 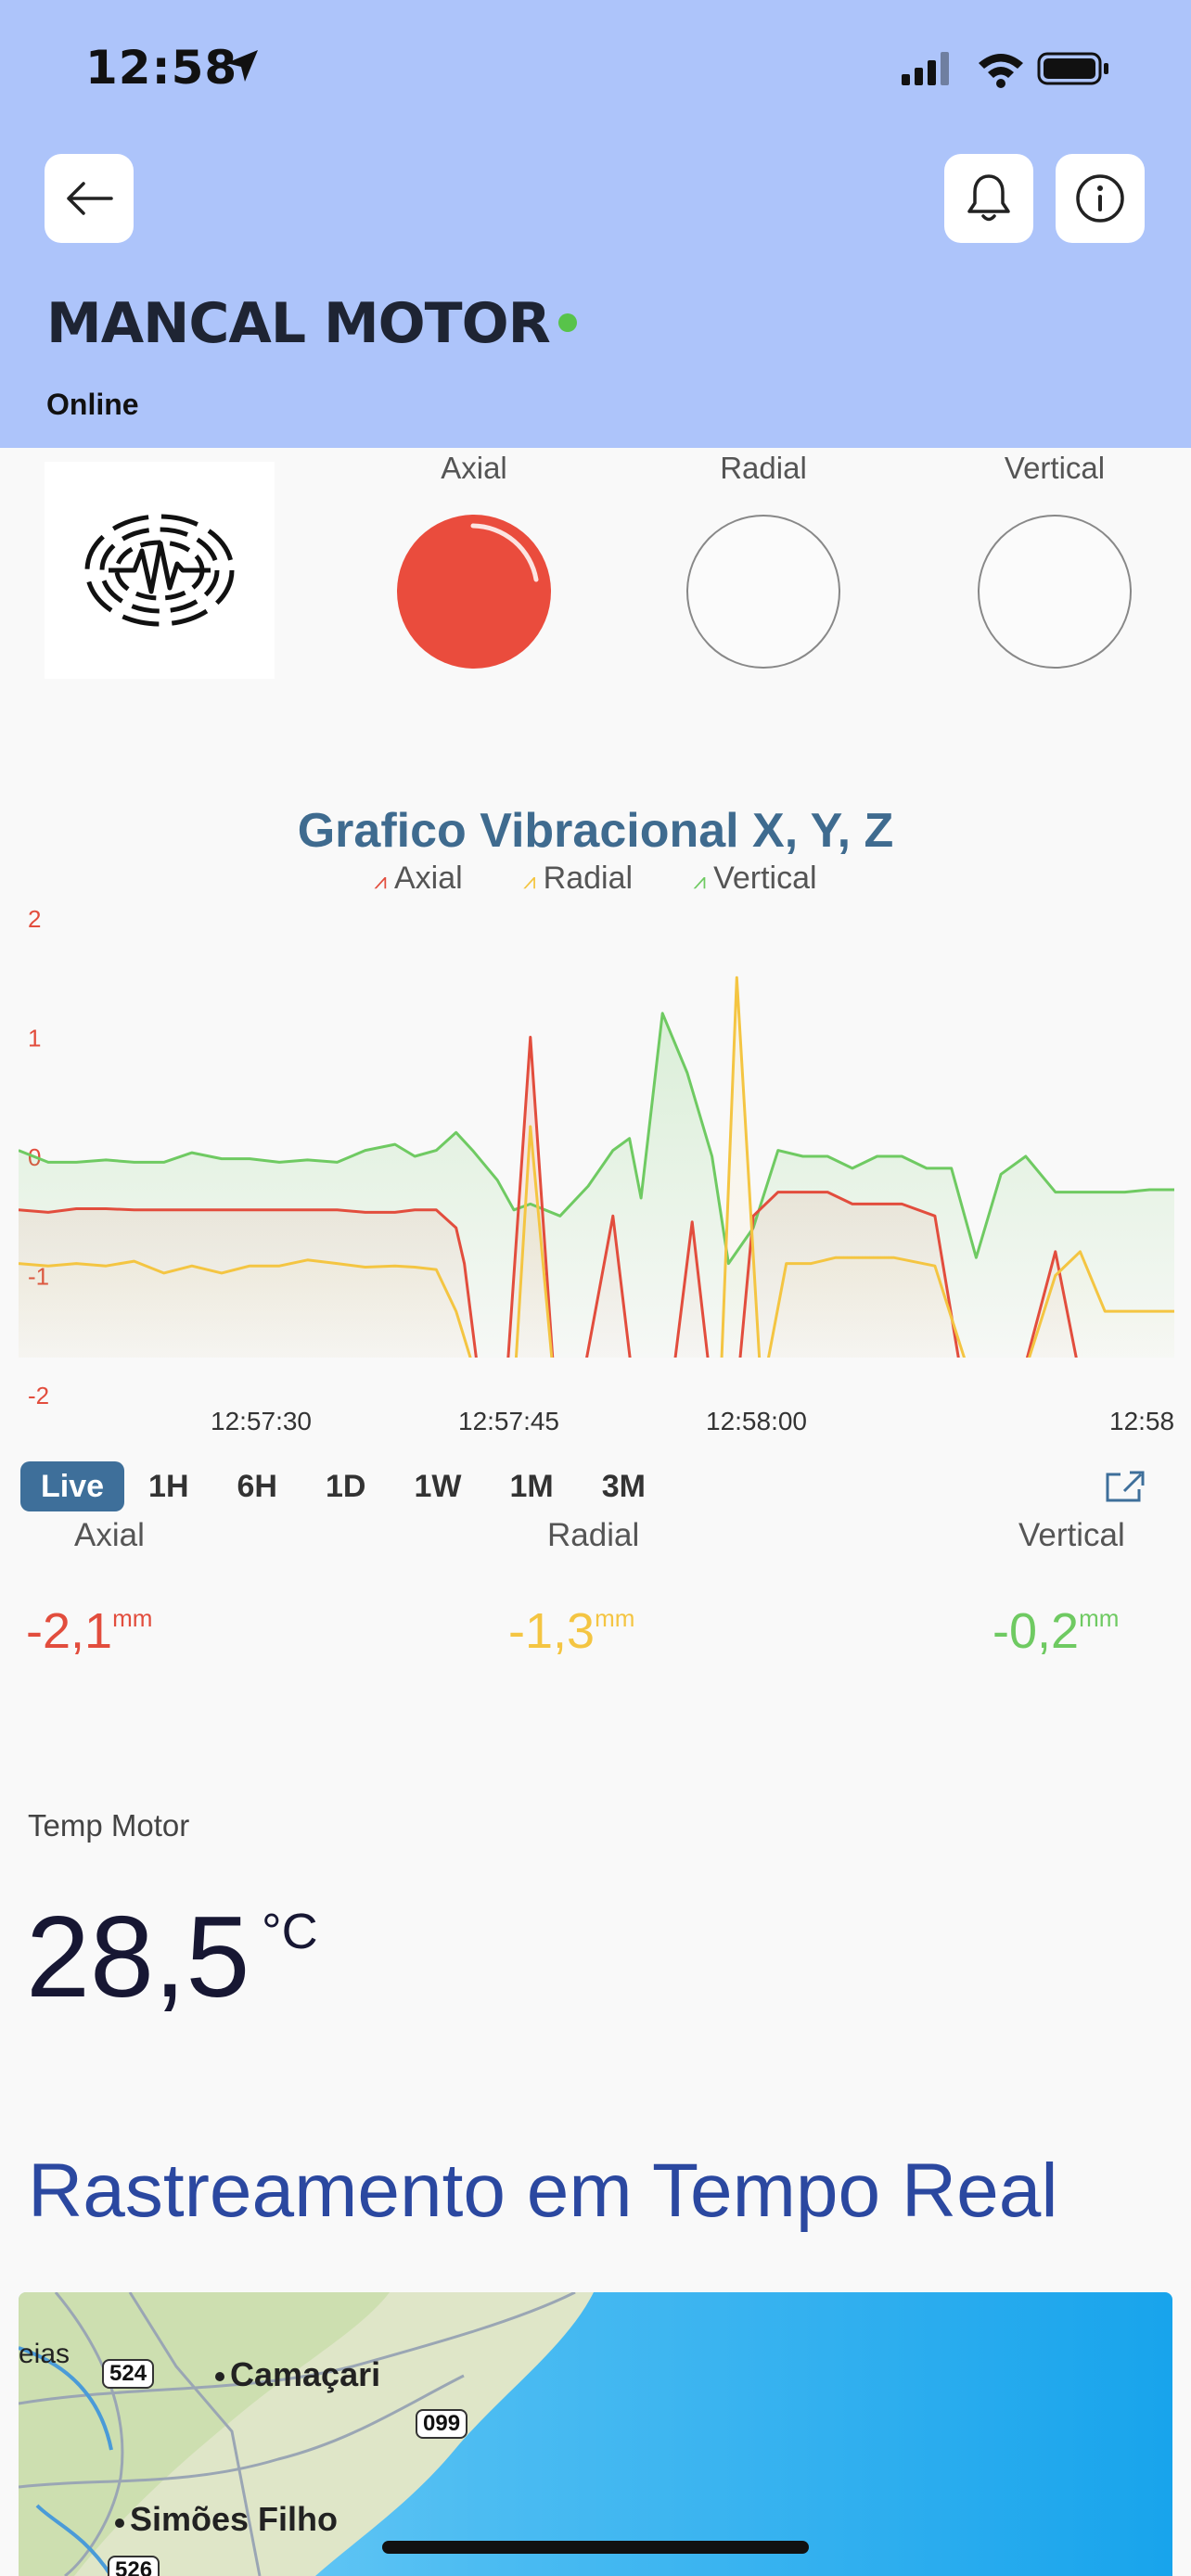 I want to click on reading-label-vertical: Vertical, so click(x=1071, y=1535).